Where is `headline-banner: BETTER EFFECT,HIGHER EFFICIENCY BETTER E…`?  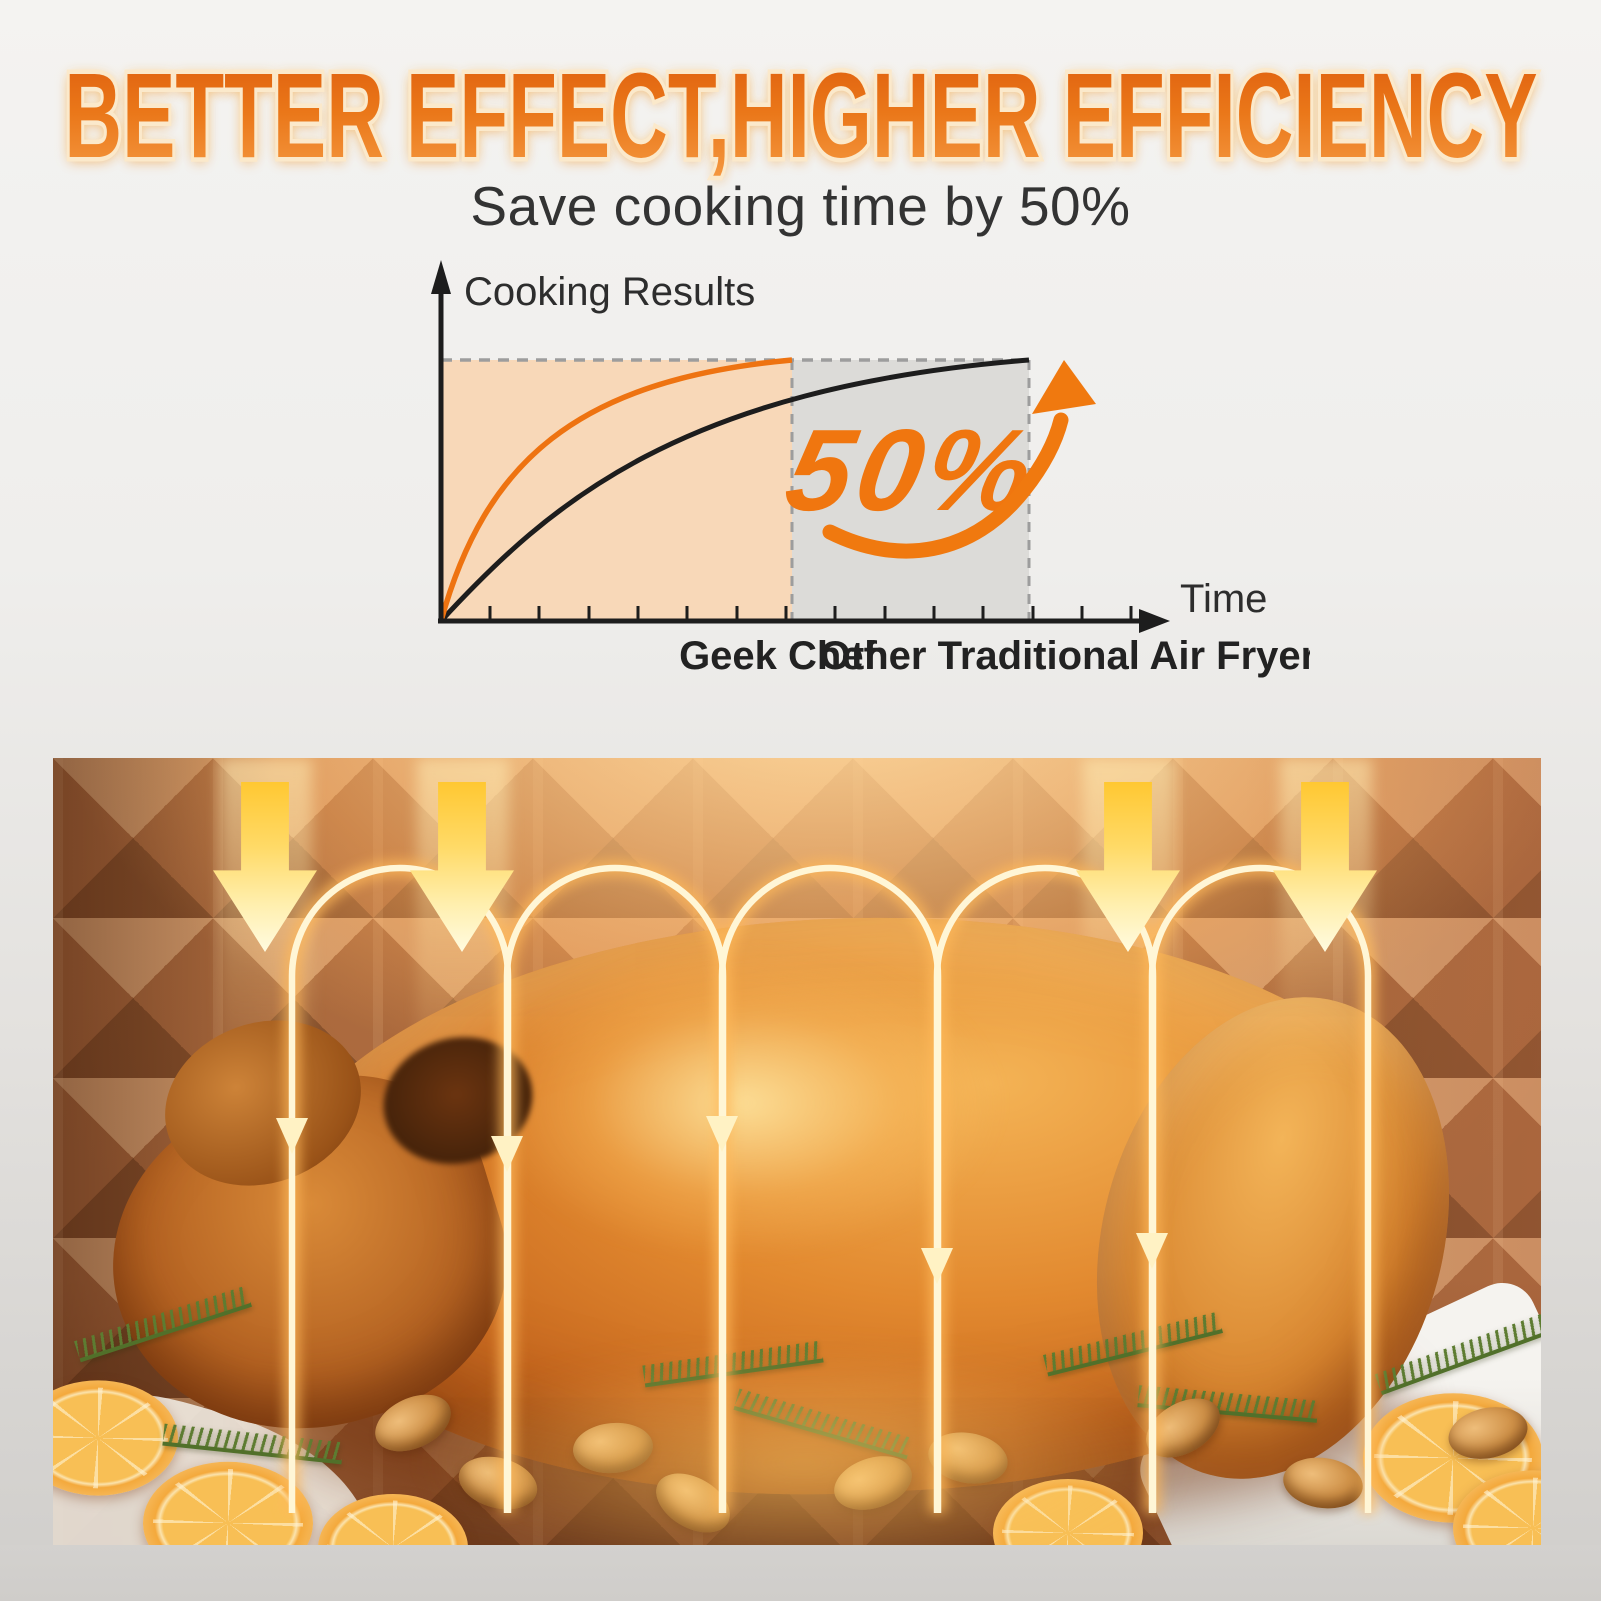 headline-banner: BETTER EFFECT,HIGHER EFFICIENCY BETTER E… is located at coordinates (800, 115).